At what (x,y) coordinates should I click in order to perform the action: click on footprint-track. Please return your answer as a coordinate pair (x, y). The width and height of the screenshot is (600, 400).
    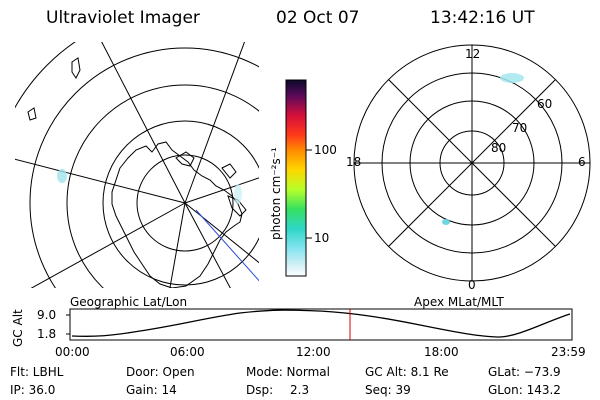
    Looking at the image, I should click on (227, 245).